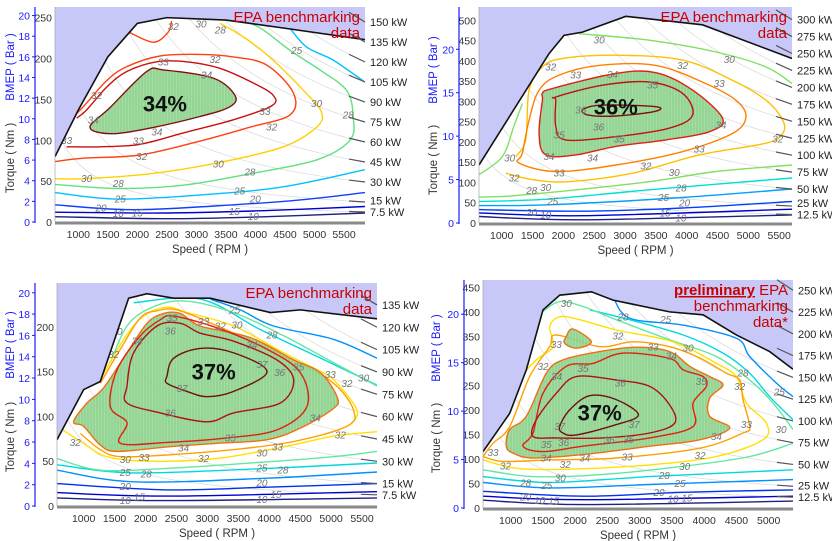 The image size is (832, 541). What do you see at coordinates (386, 183) in the screenshot?
I see `power-label: 30 kW` at bounding box center [386, 183].